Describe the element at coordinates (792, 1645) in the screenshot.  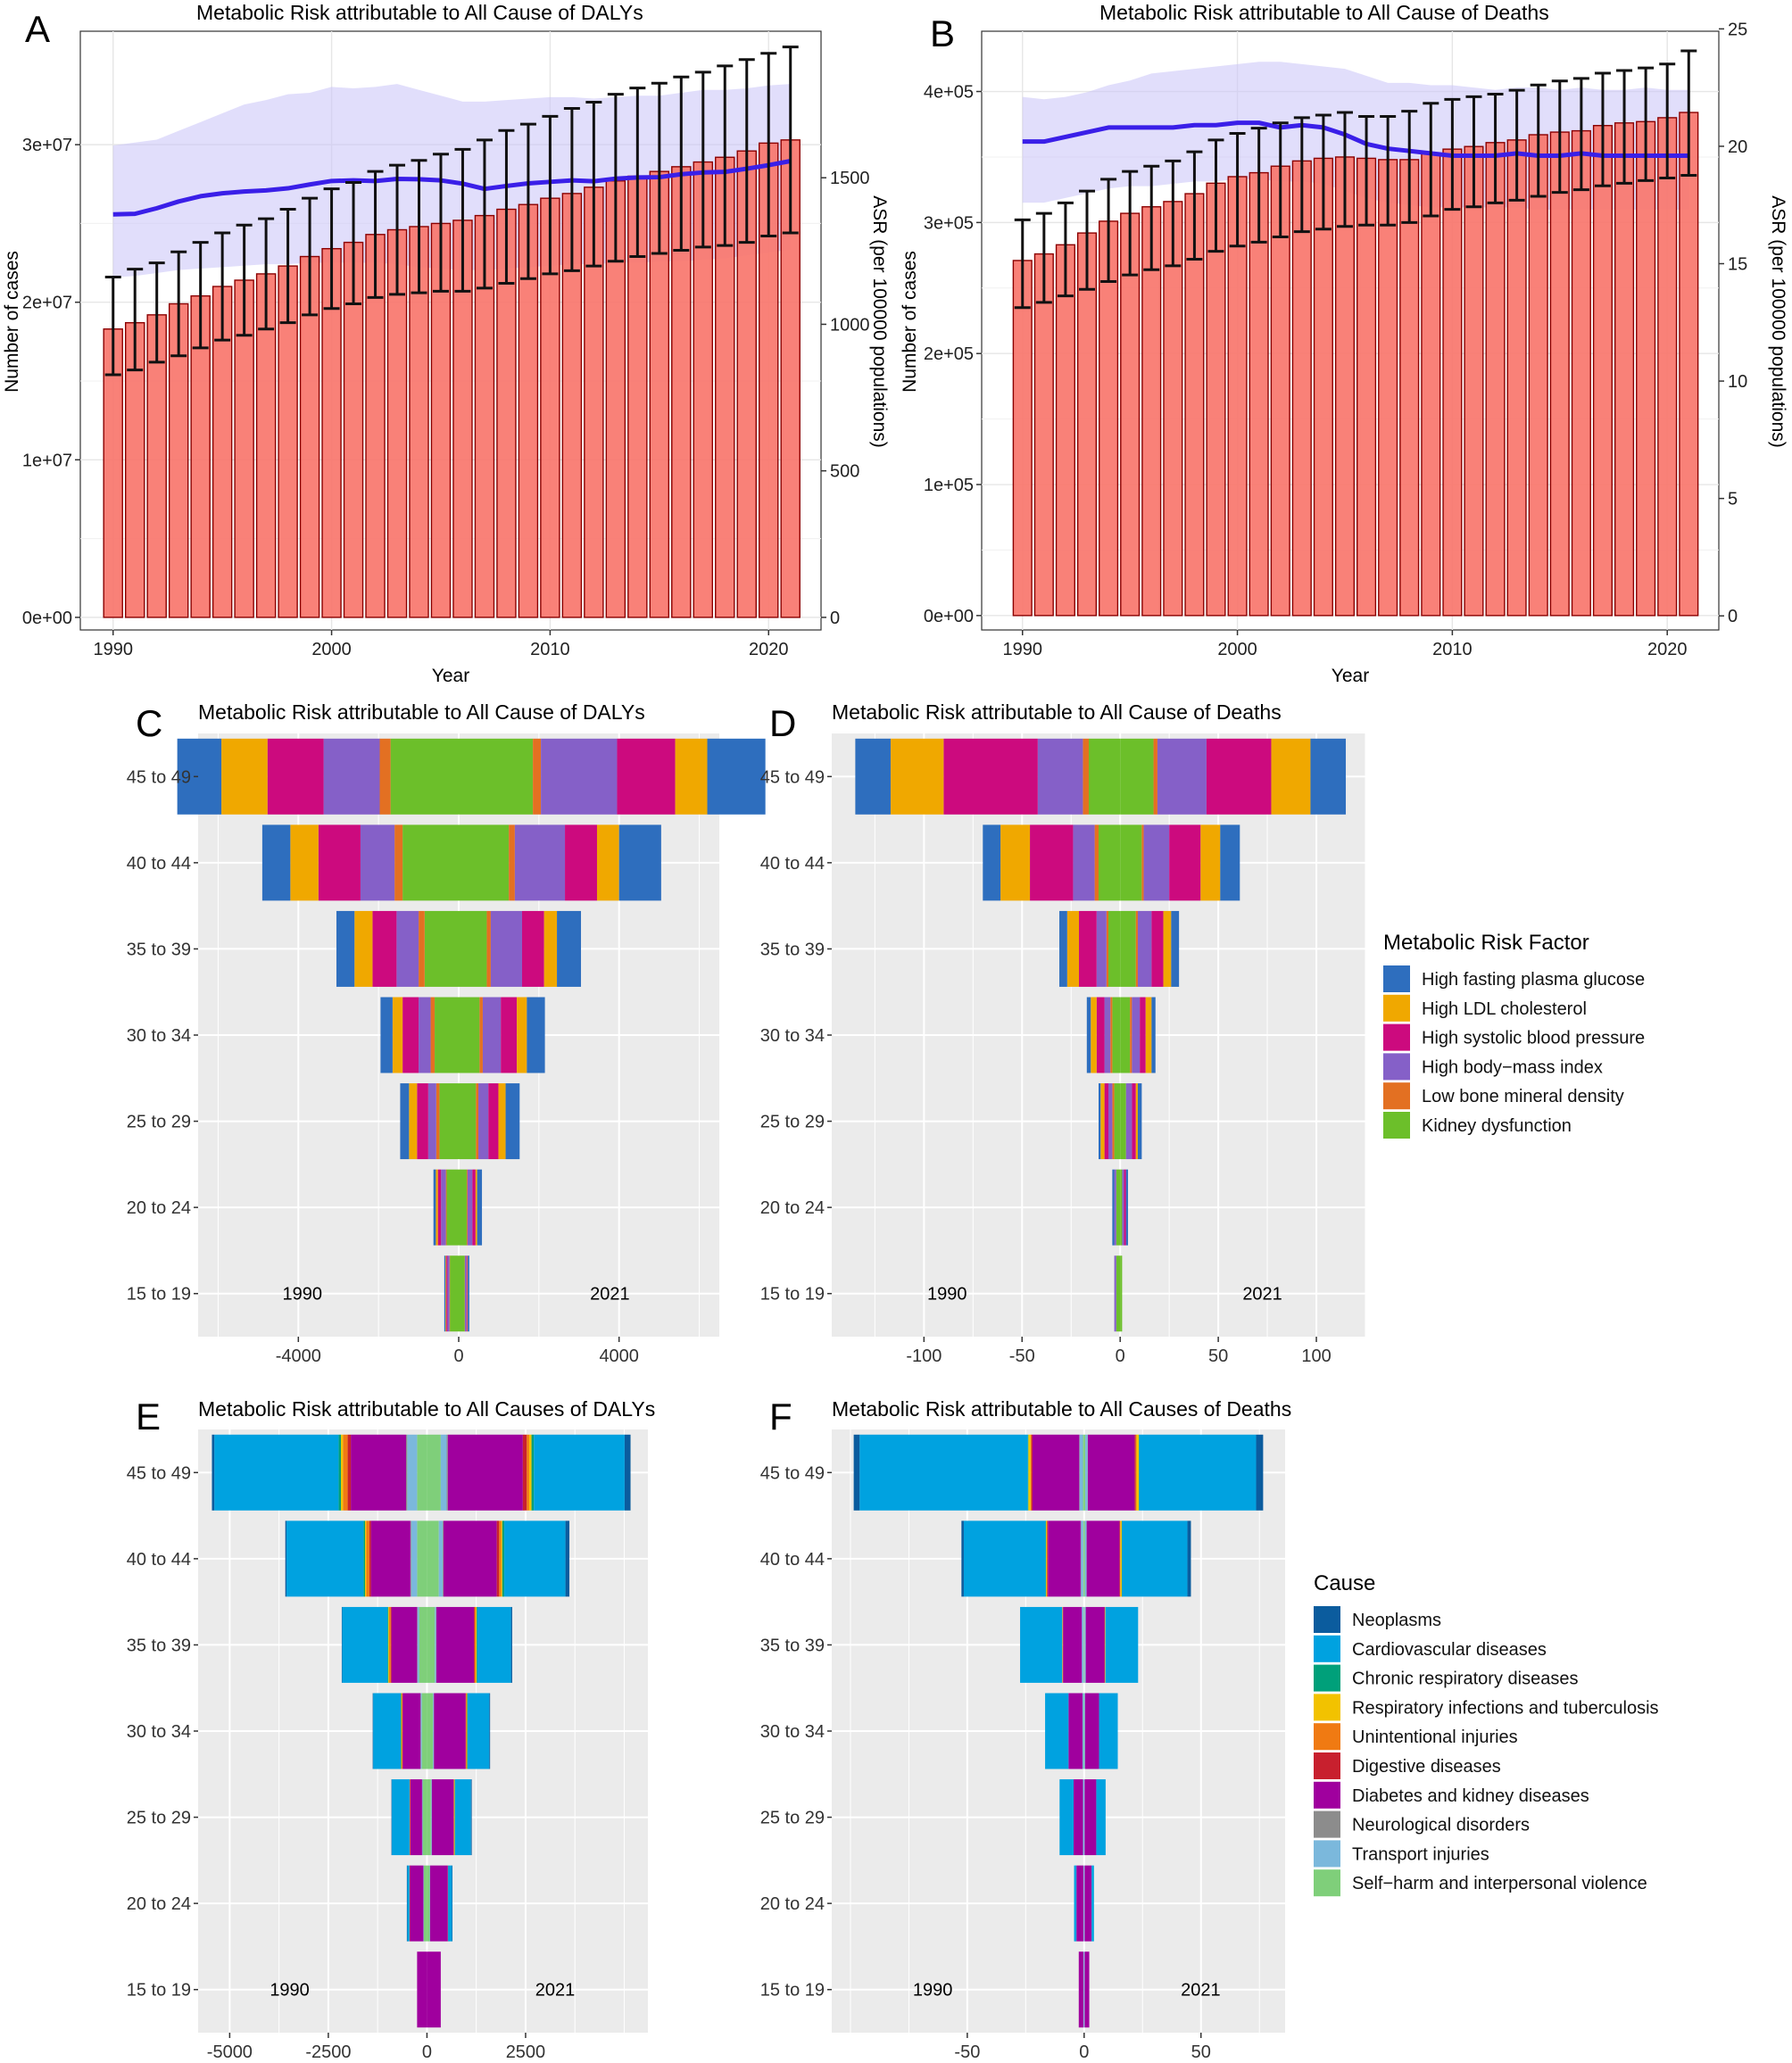
I see `y-tick-label: 35 to 39` at that location.